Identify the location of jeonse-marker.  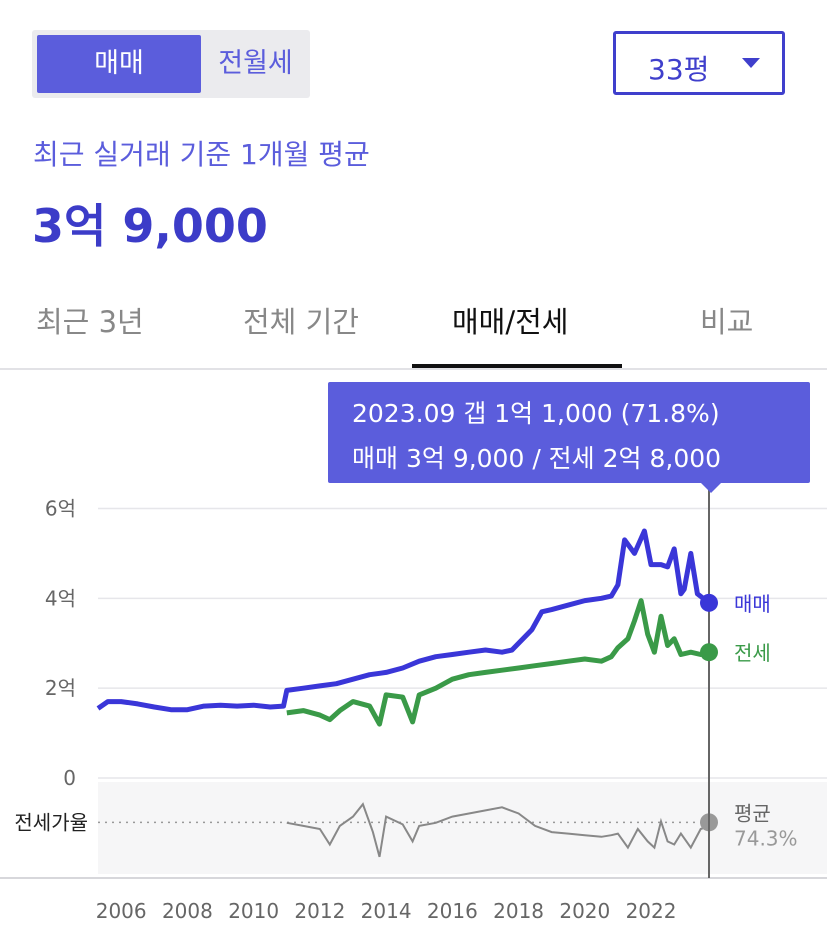
(709, 652).